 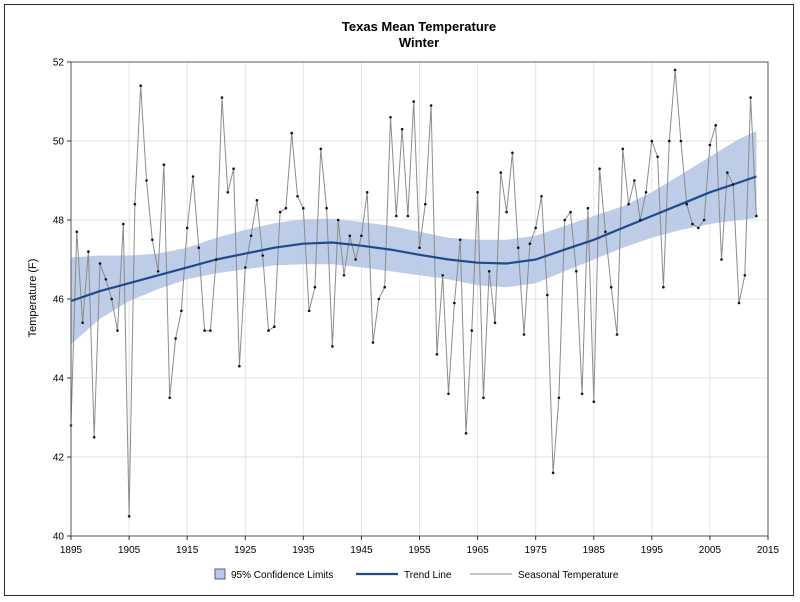 What do you see at coordinates (652, 550) in the screenshot?
I see `x-tick-label: 1995` at bounding box center [652, 550].